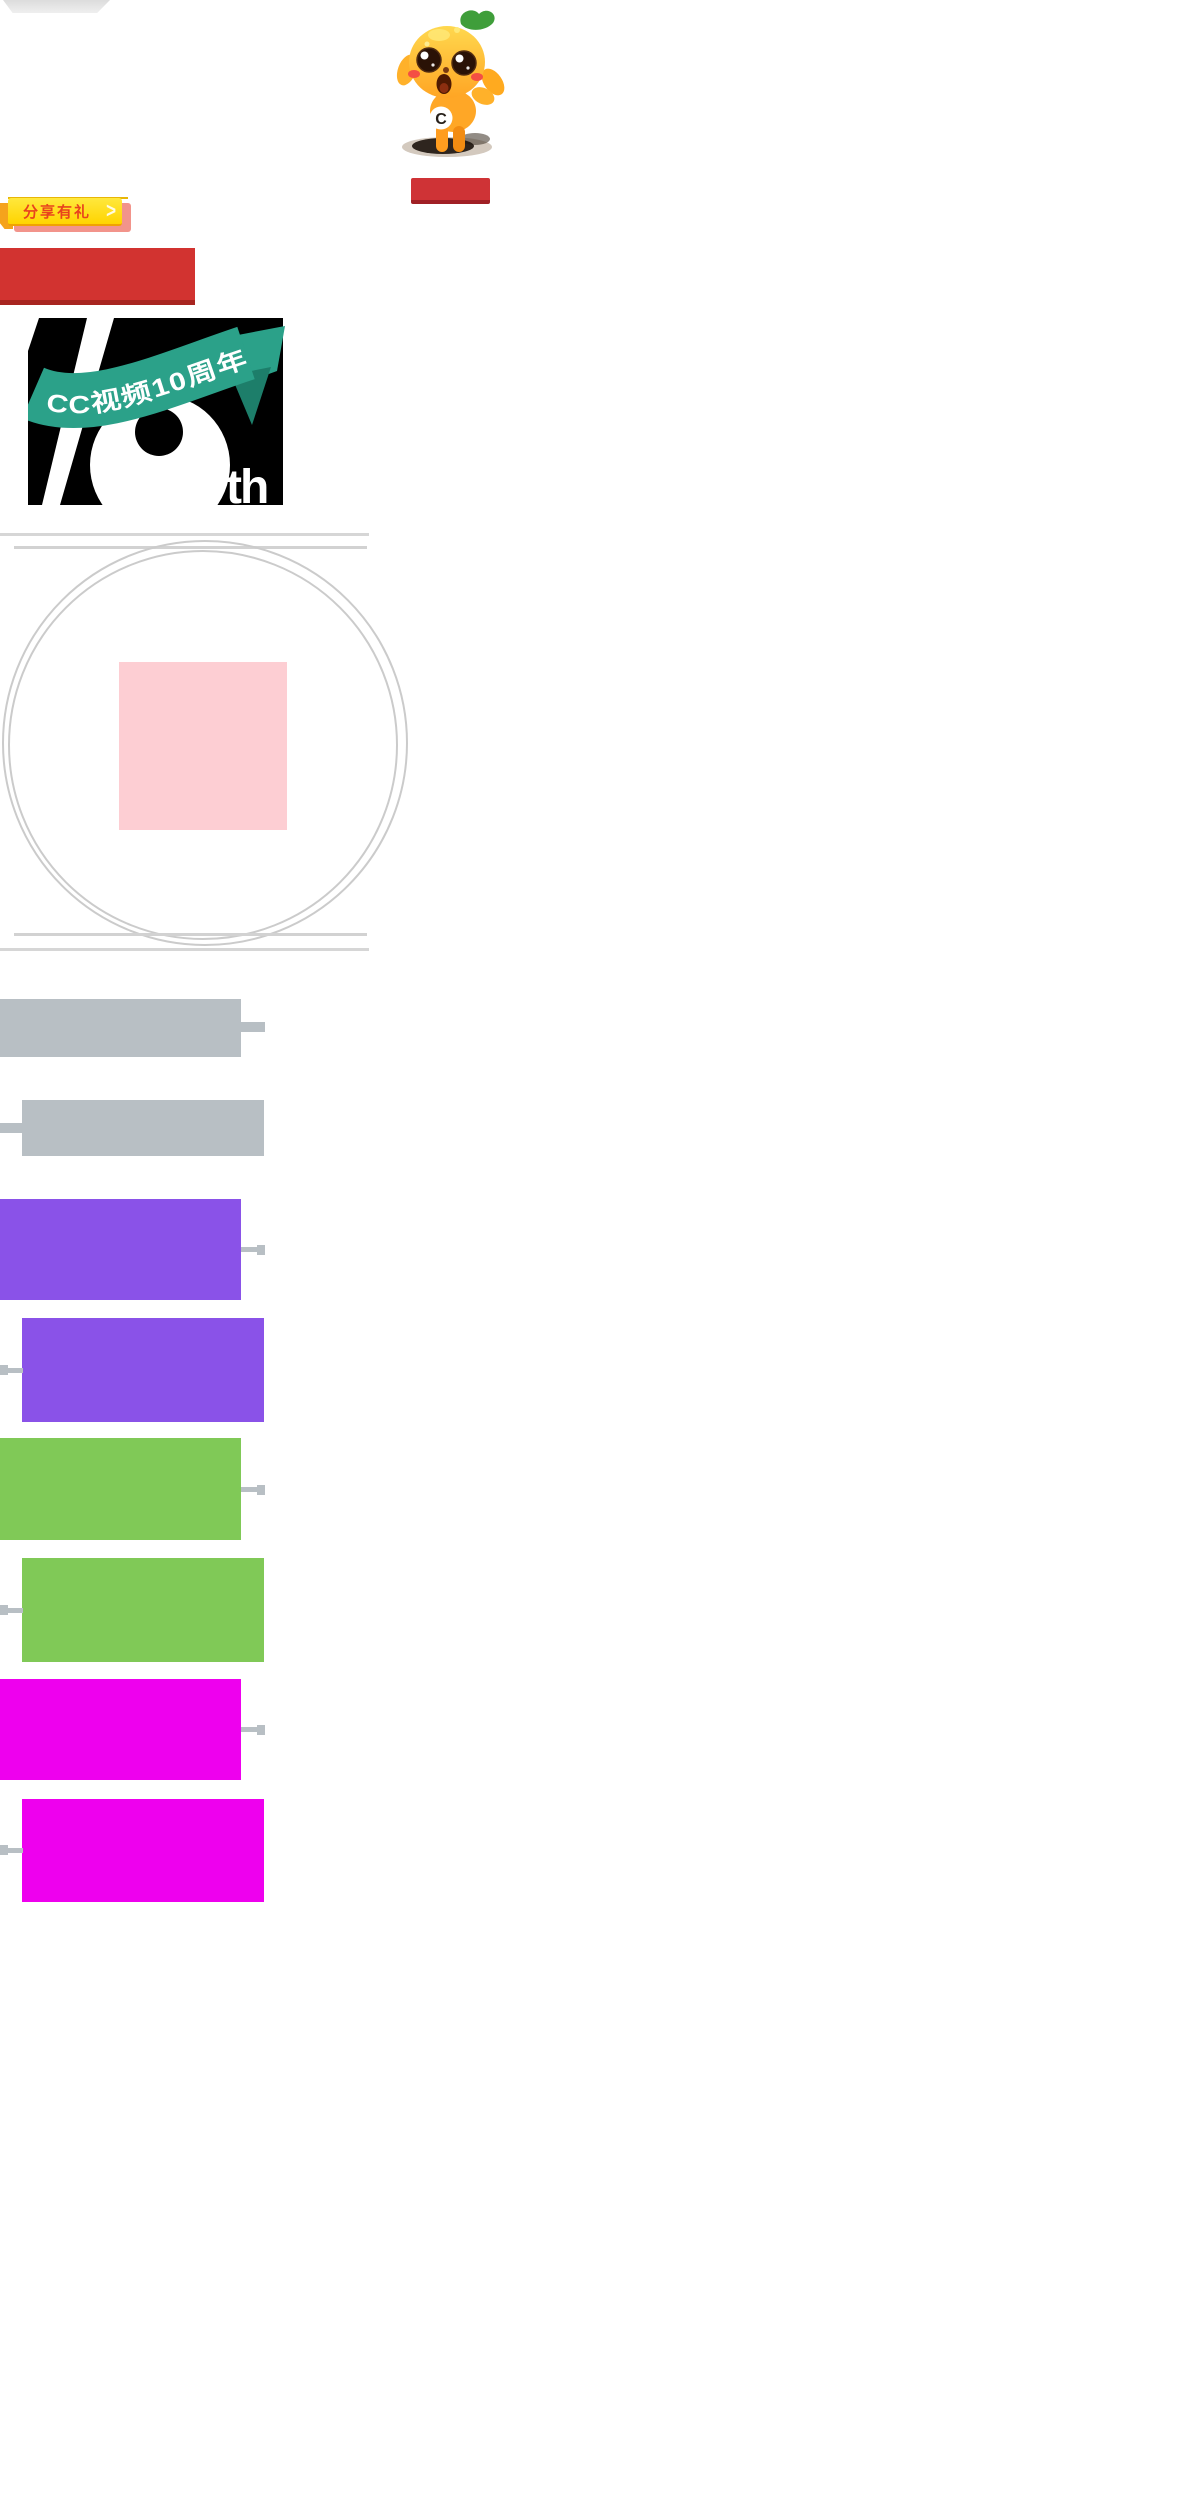 The image size is (1200, 2516). I want to click on hero-placeholder-square, so click(203, 746).